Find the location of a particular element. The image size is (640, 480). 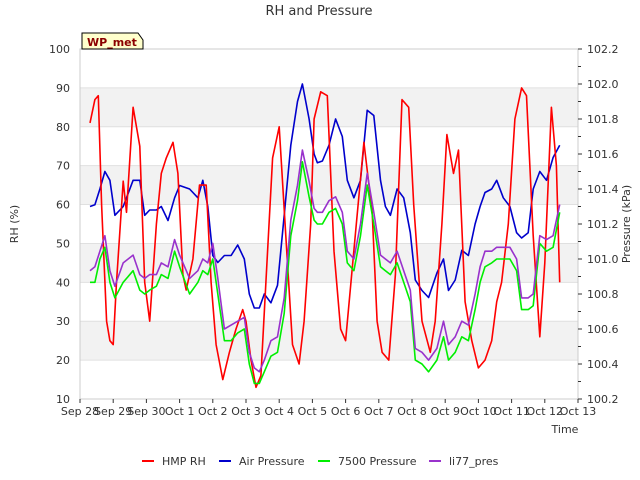

legend-item: HMP RH is located at coordinates (174, 461).